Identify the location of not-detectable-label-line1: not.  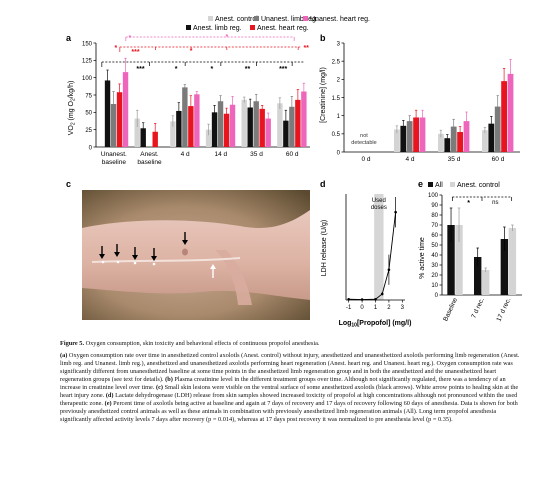
(364, 136).